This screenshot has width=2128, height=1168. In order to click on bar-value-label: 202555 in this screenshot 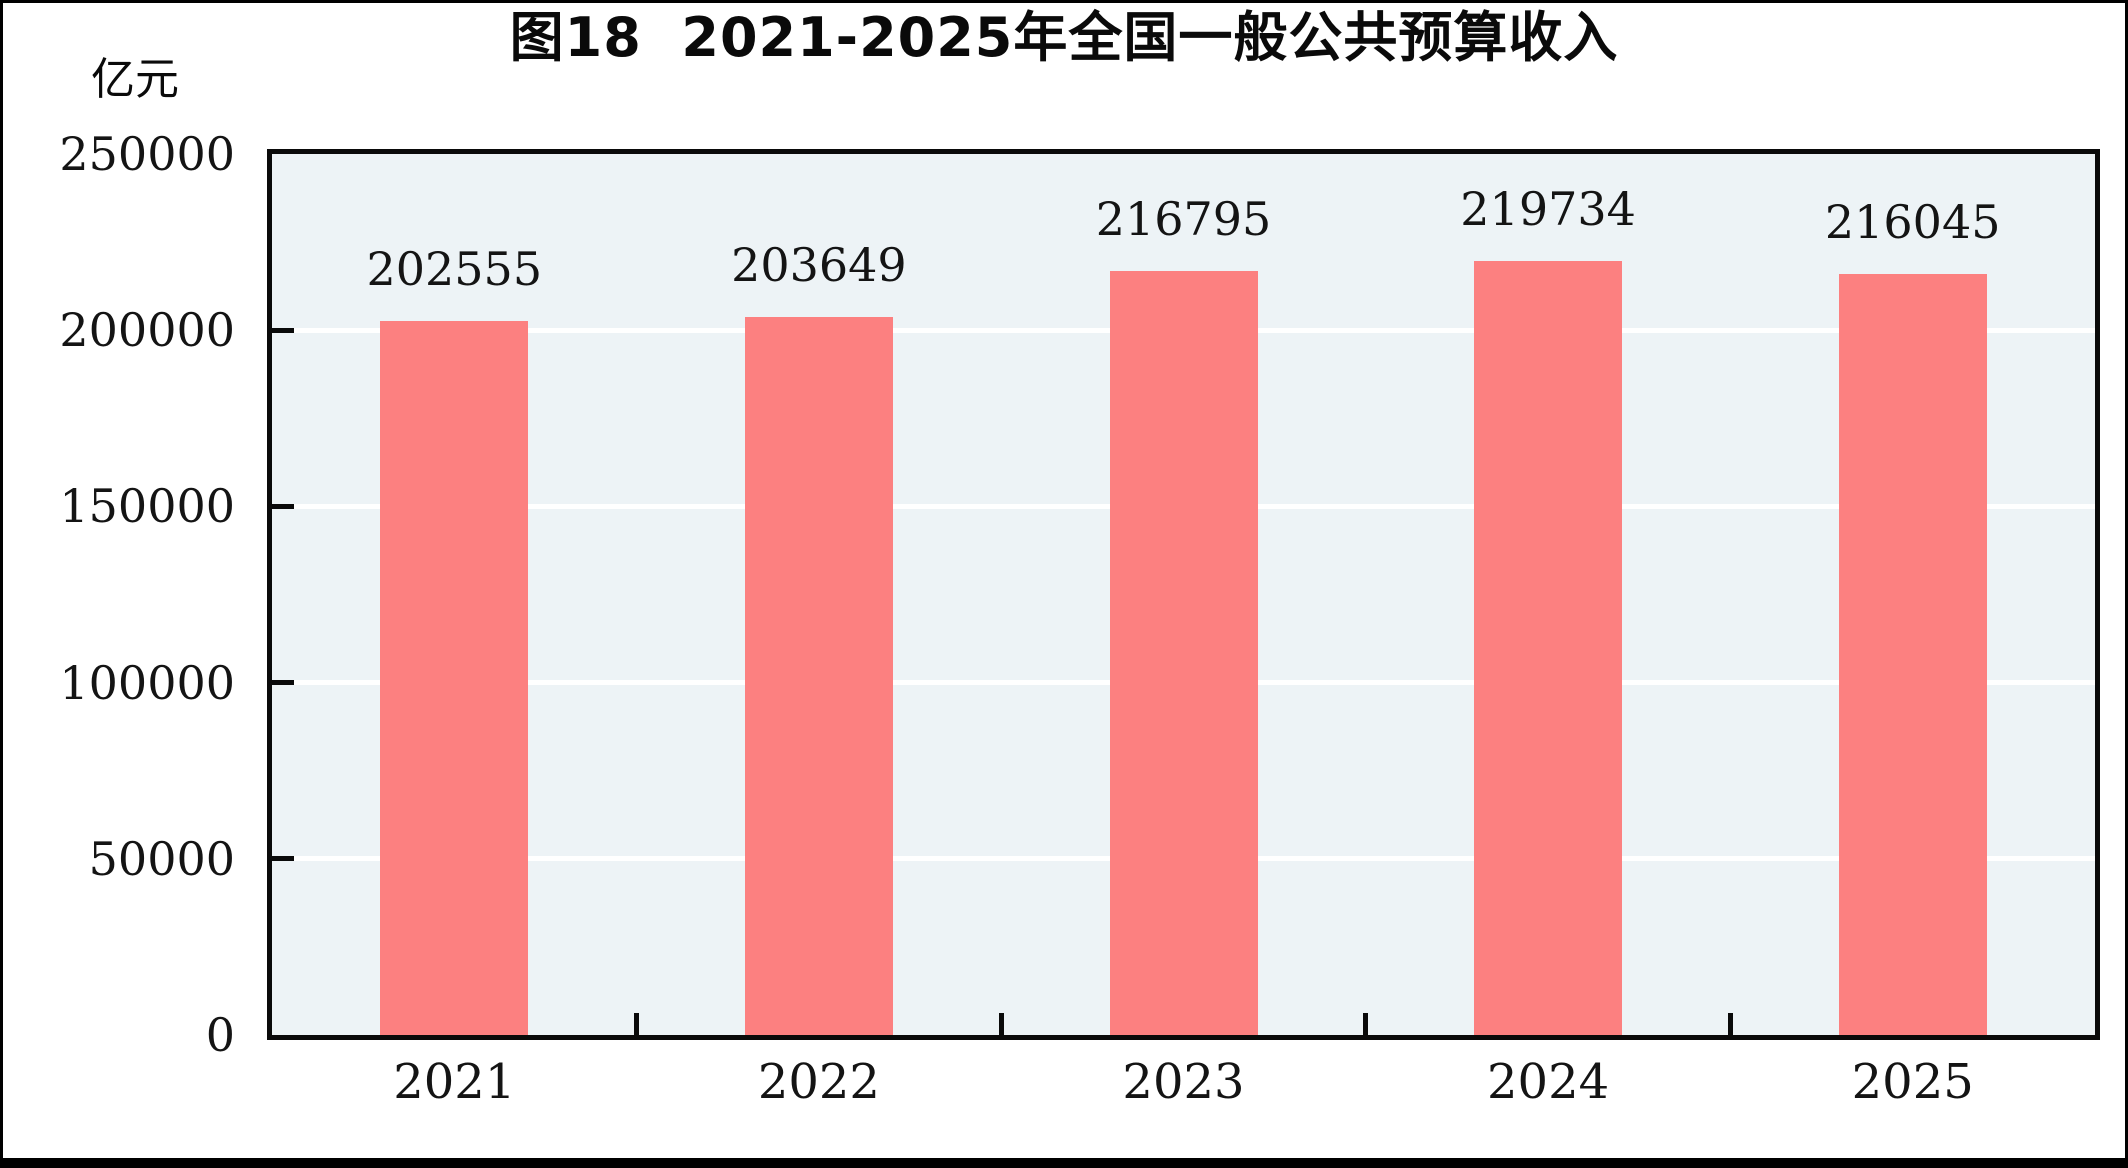, I will do `click(454, 269)`.